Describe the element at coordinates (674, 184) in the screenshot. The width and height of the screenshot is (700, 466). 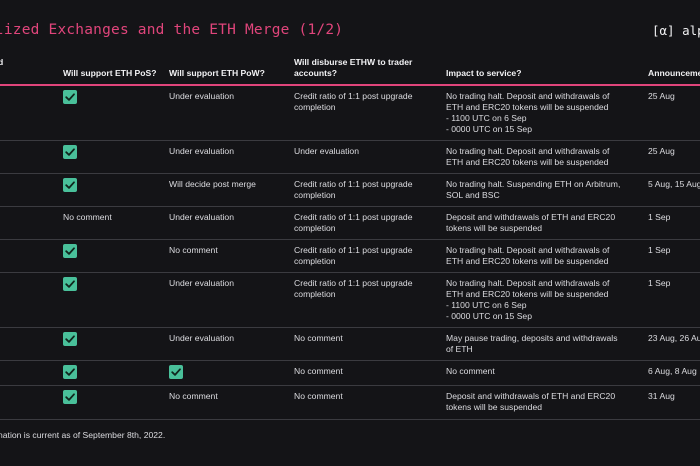
I see `cell-announcement: 5 Aug, 15 Aug,` at that location.